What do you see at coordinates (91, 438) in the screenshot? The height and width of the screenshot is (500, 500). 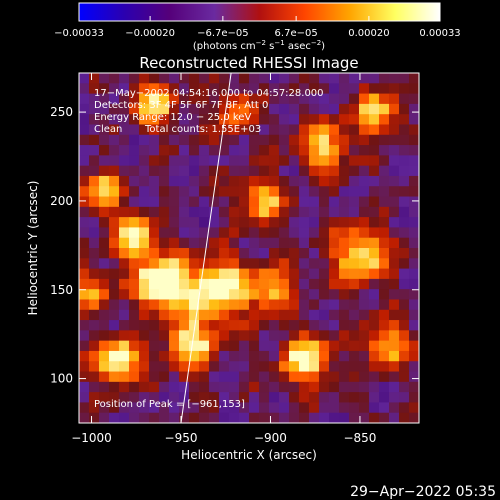 I see `x-tick-label: −1000` at bounding box center [91, 438].